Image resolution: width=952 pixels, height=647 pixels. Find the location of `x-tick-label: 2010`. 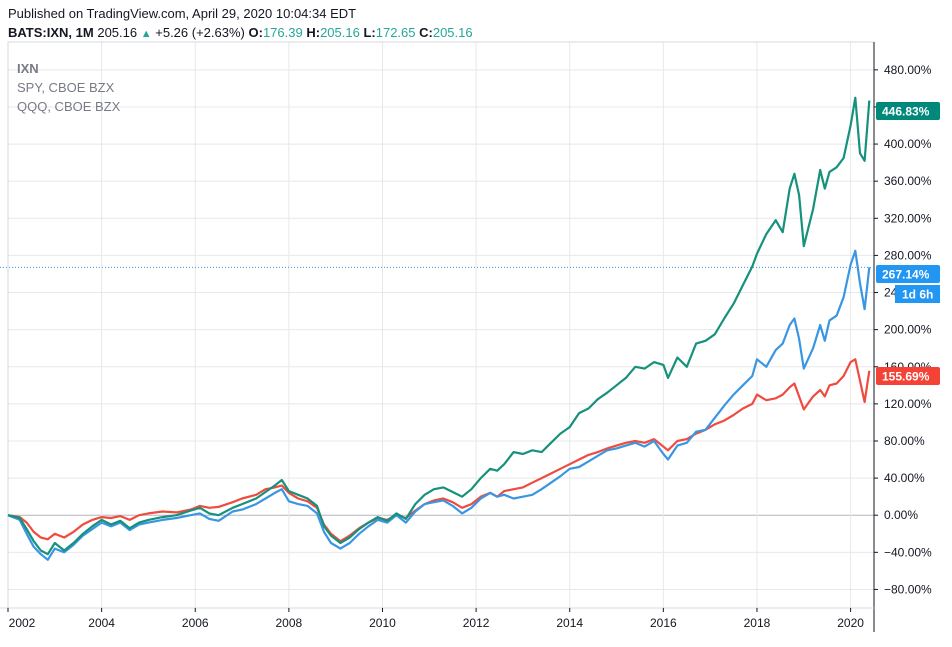

x-tick-label: 2010 is located at coordinates (382, 623).